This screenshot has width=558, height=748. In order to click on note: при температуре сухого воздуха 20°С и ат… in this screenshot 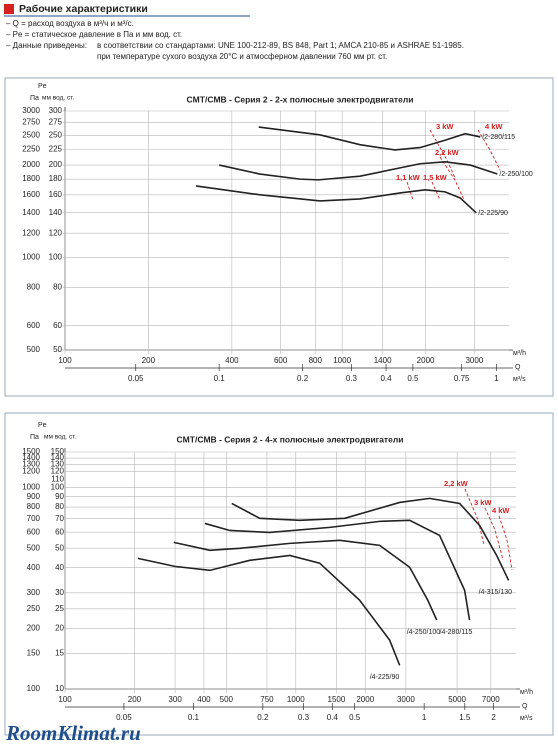, I will do `click(242, 56)`.